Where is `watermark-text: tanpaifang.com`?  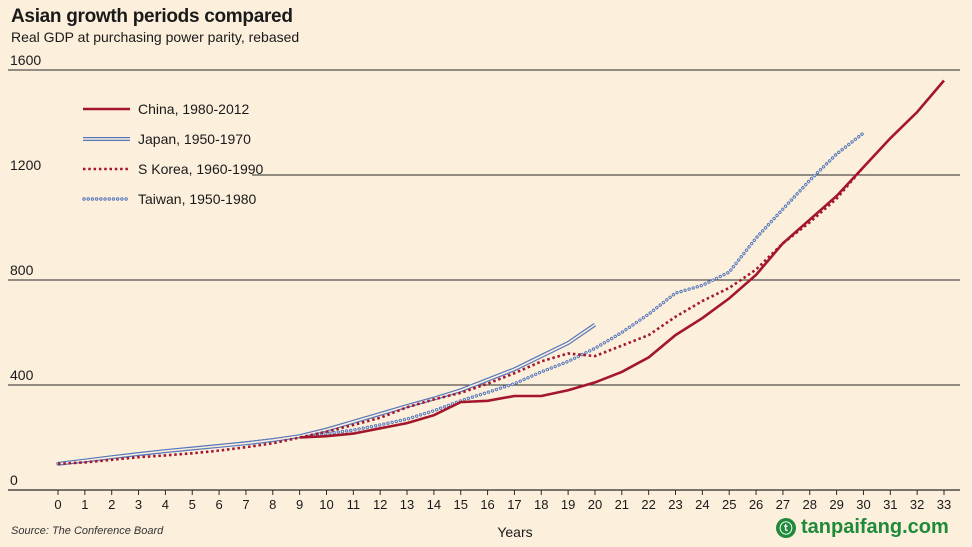 watermark-text: tanpaifang.com is located at coordinates (875, 527).